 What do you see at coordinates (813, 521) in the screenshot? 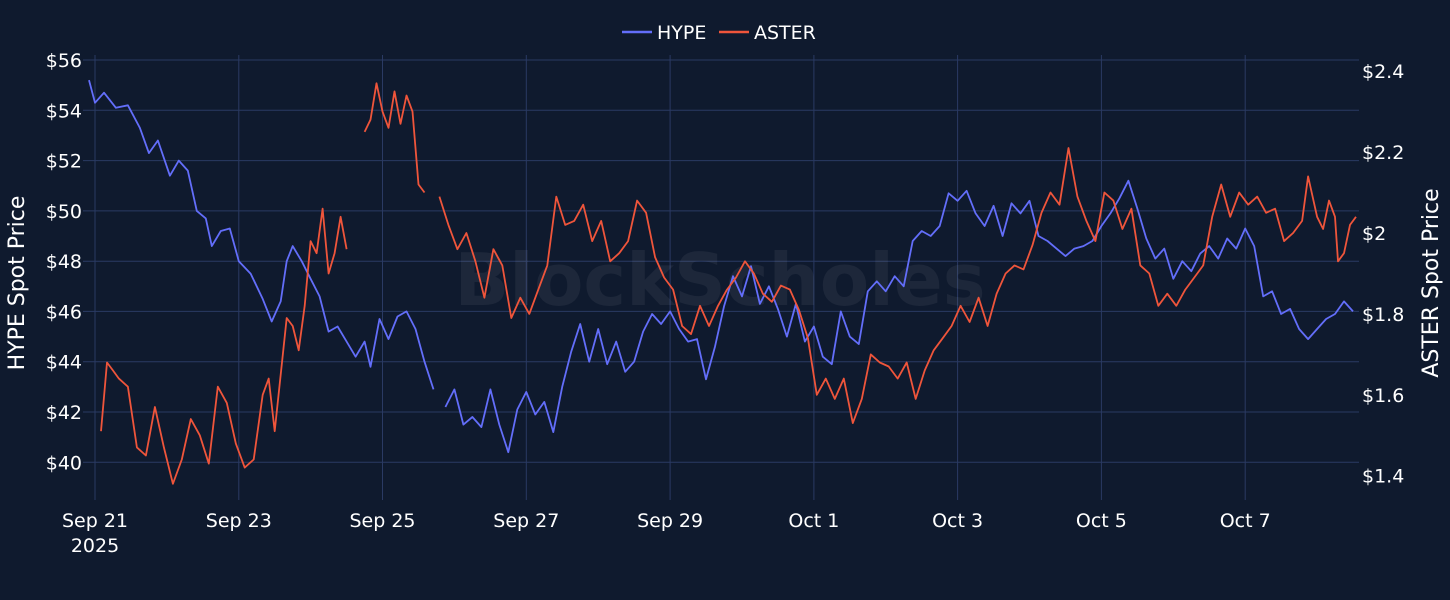
I see `x-tick-label: Oct 1` at bounding box center [813, 521].